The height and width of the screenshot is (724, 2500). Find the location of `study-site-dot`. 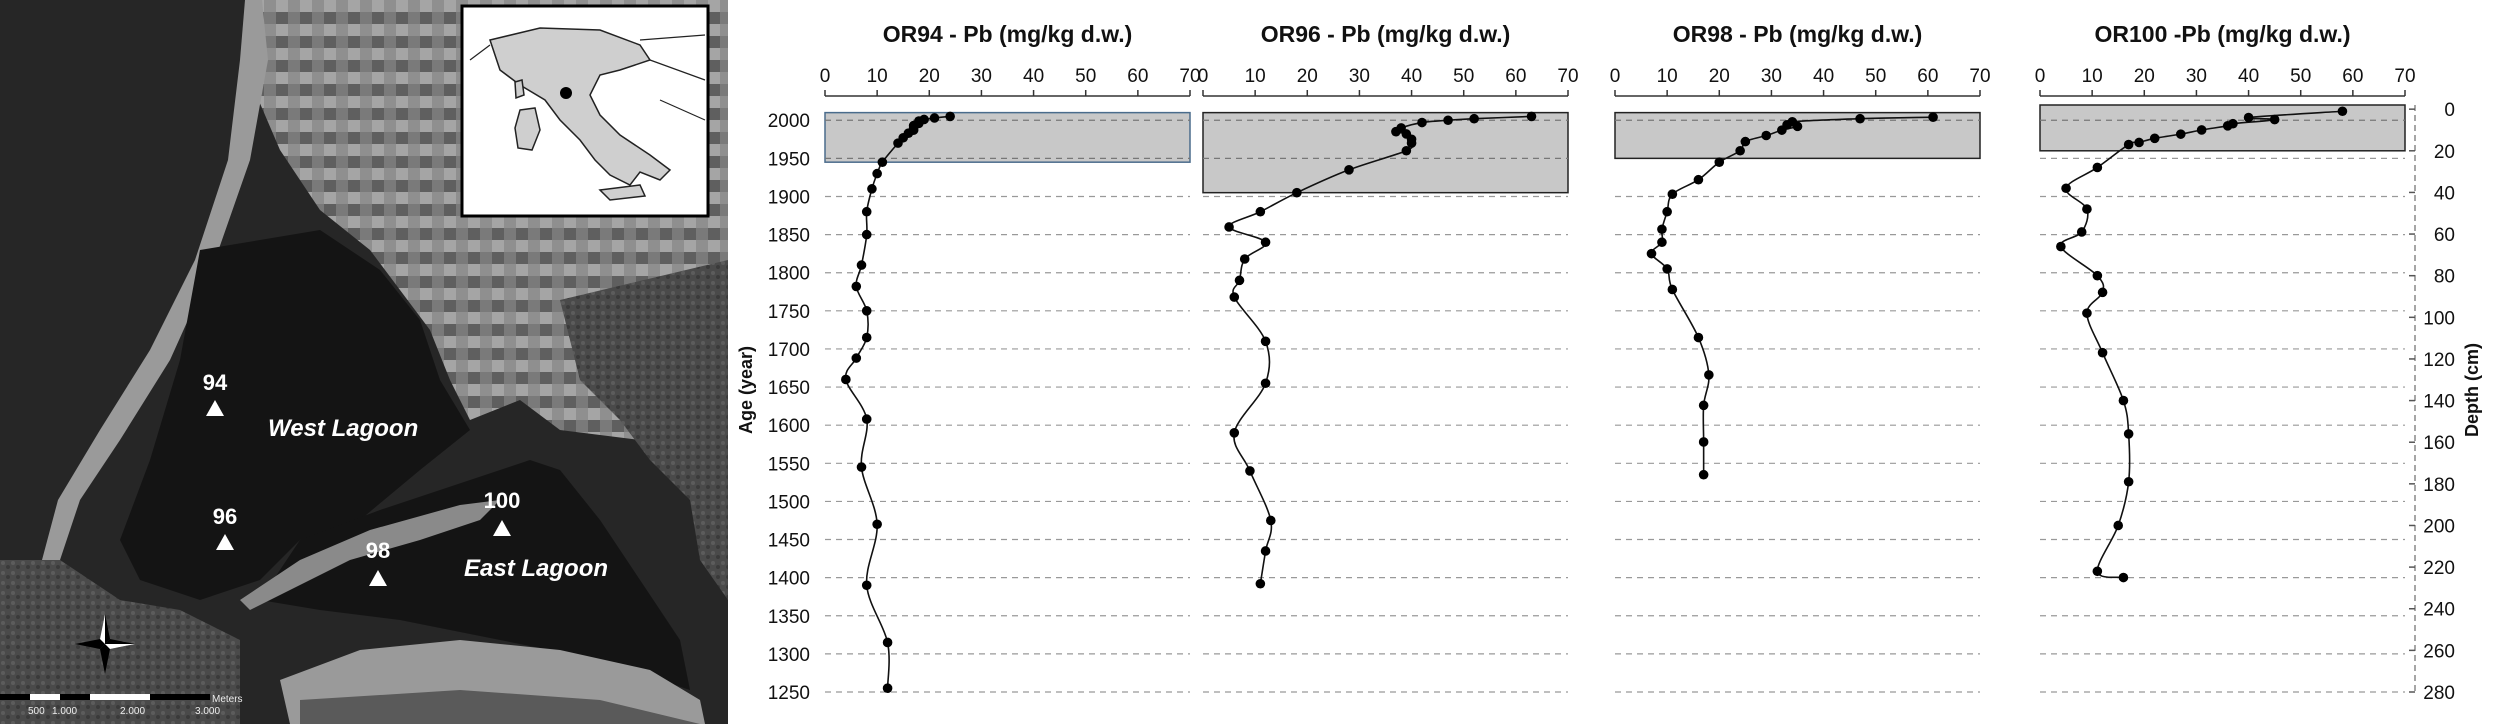

study-site-dot is located at coordinates (566, 93).